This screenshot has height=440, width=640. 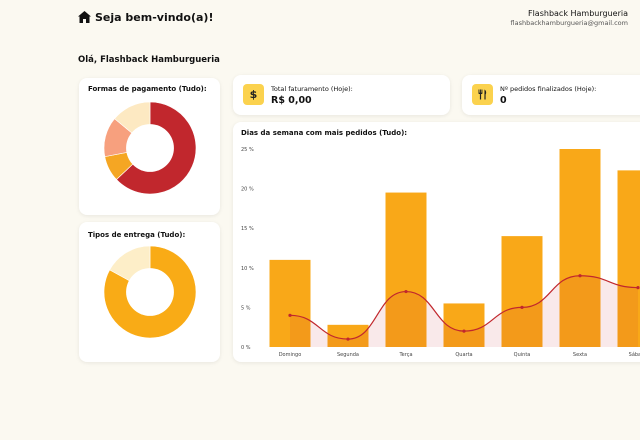 What do you see at coordinates (522, 355) in the screenshot?
I see `x-tick-label: Quinta` at bounding box center [522, 355].